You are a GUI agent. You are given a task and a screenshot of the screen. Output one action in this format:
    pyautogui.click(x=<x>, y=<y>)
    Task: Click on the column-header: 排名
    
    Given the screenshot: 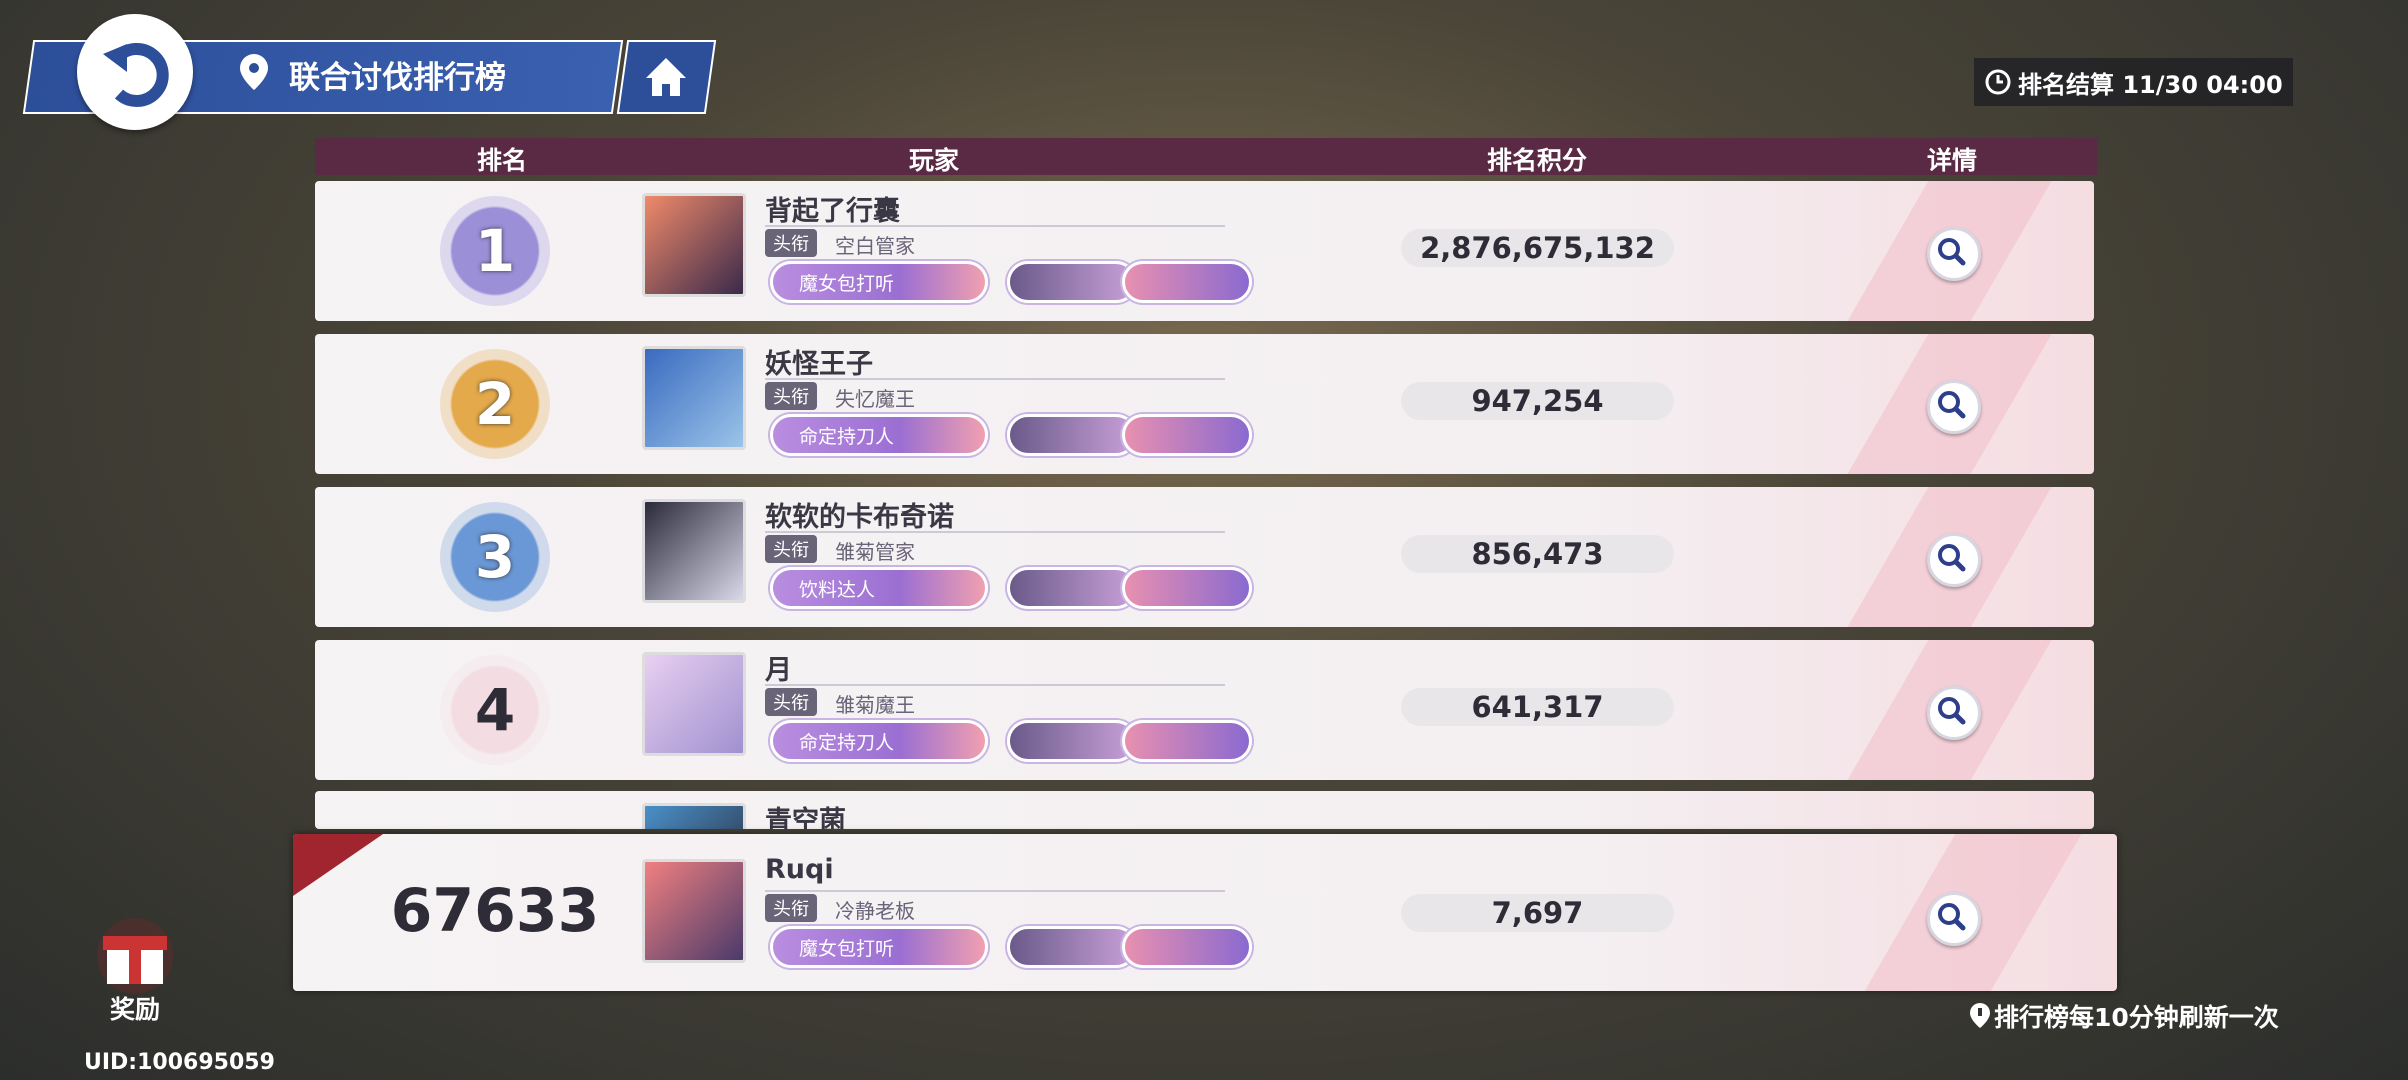 What is the action you would take?
    pyautogui.click(x=501, y=160)
    